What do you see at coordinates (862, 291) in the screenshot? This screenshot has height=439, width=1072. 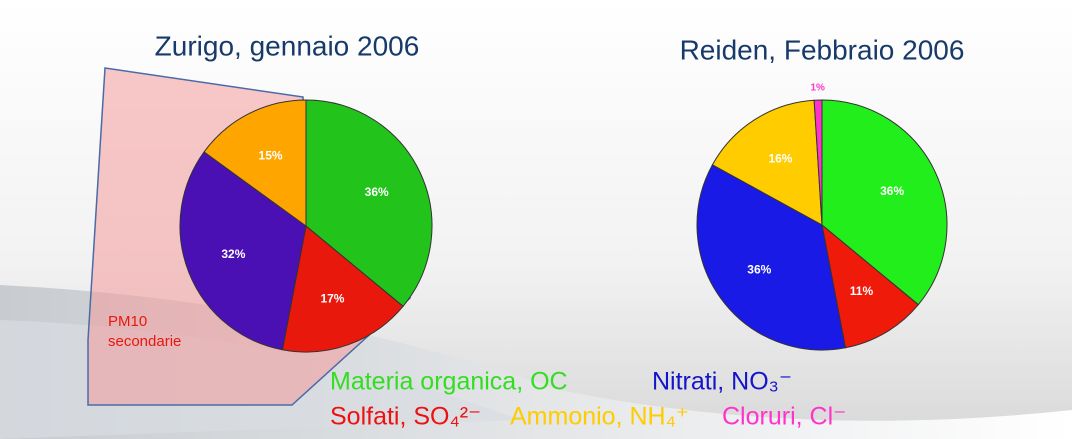 I see `data-label: 11%` at bounding box center [862, 291].